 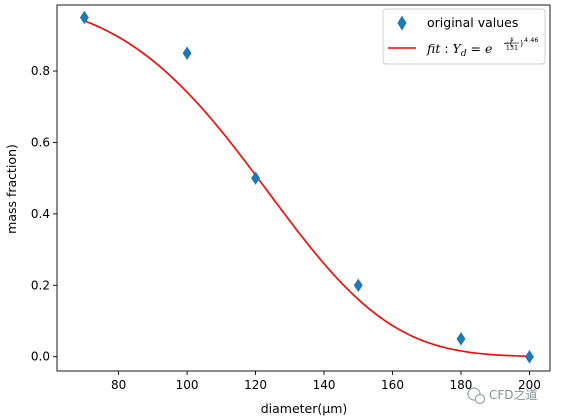 What do you see at coordinates (512, 39) in the screenshot?
I see `fit-frac-numerator: x` at bounding box center [512, 39].